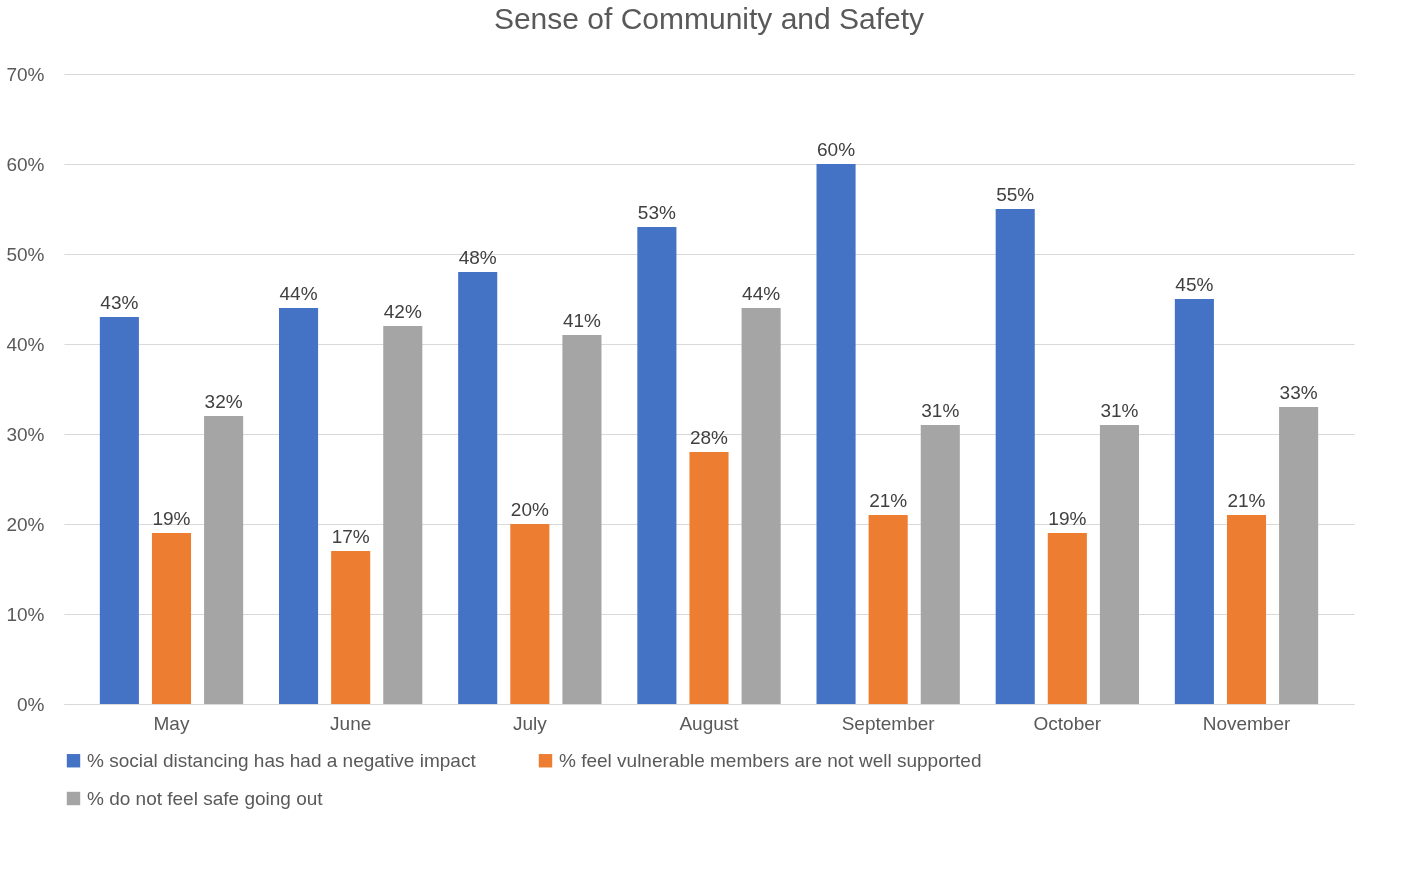  What do you see at coordinates (25, 614) in the screenshot?
I see `y-tick-label: 10%` at bounding box center [25, 614].